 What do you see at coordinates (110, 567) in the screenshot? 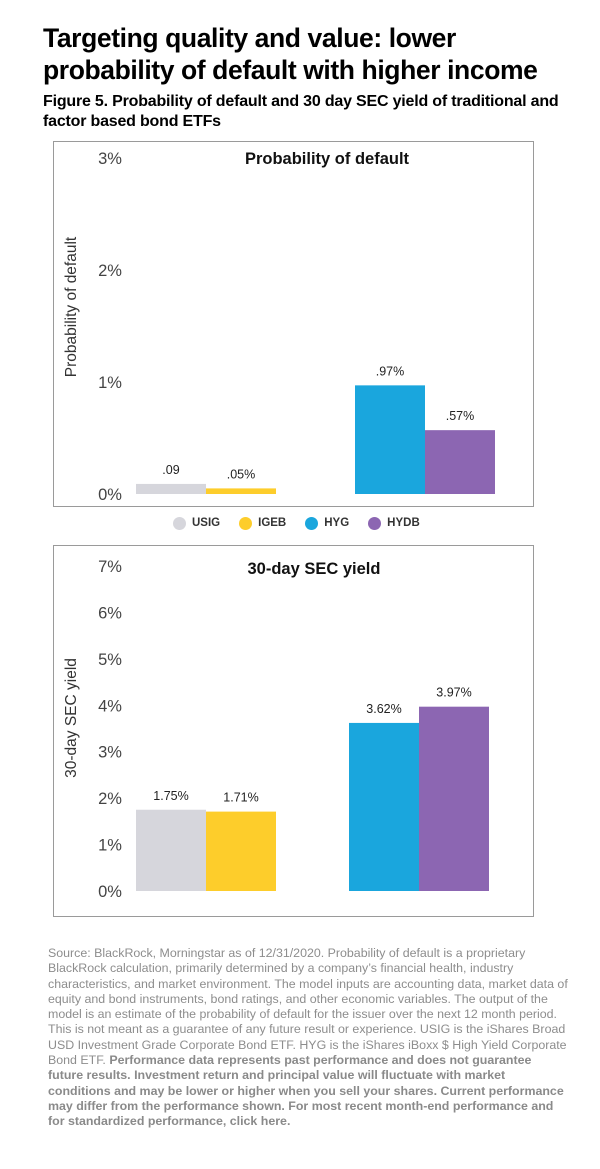
I see `y-tick-label: 7%` at bounding box center [110, 567].